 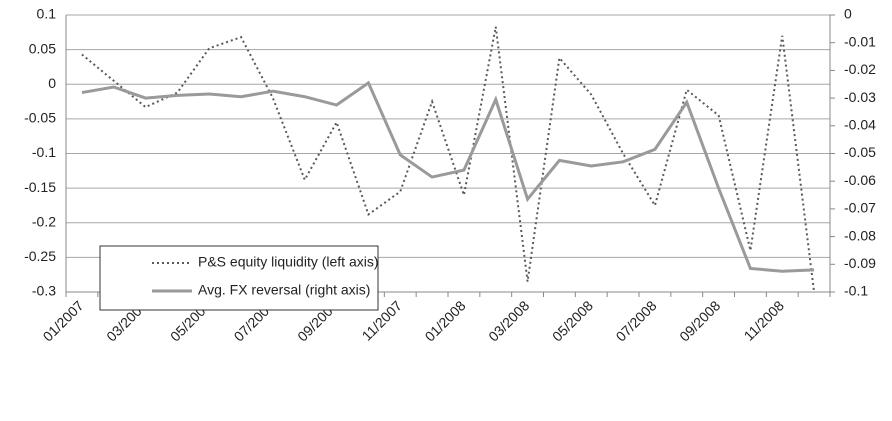 I want to click on y2-tick-label: -0.07, so click(x=860, y=208).